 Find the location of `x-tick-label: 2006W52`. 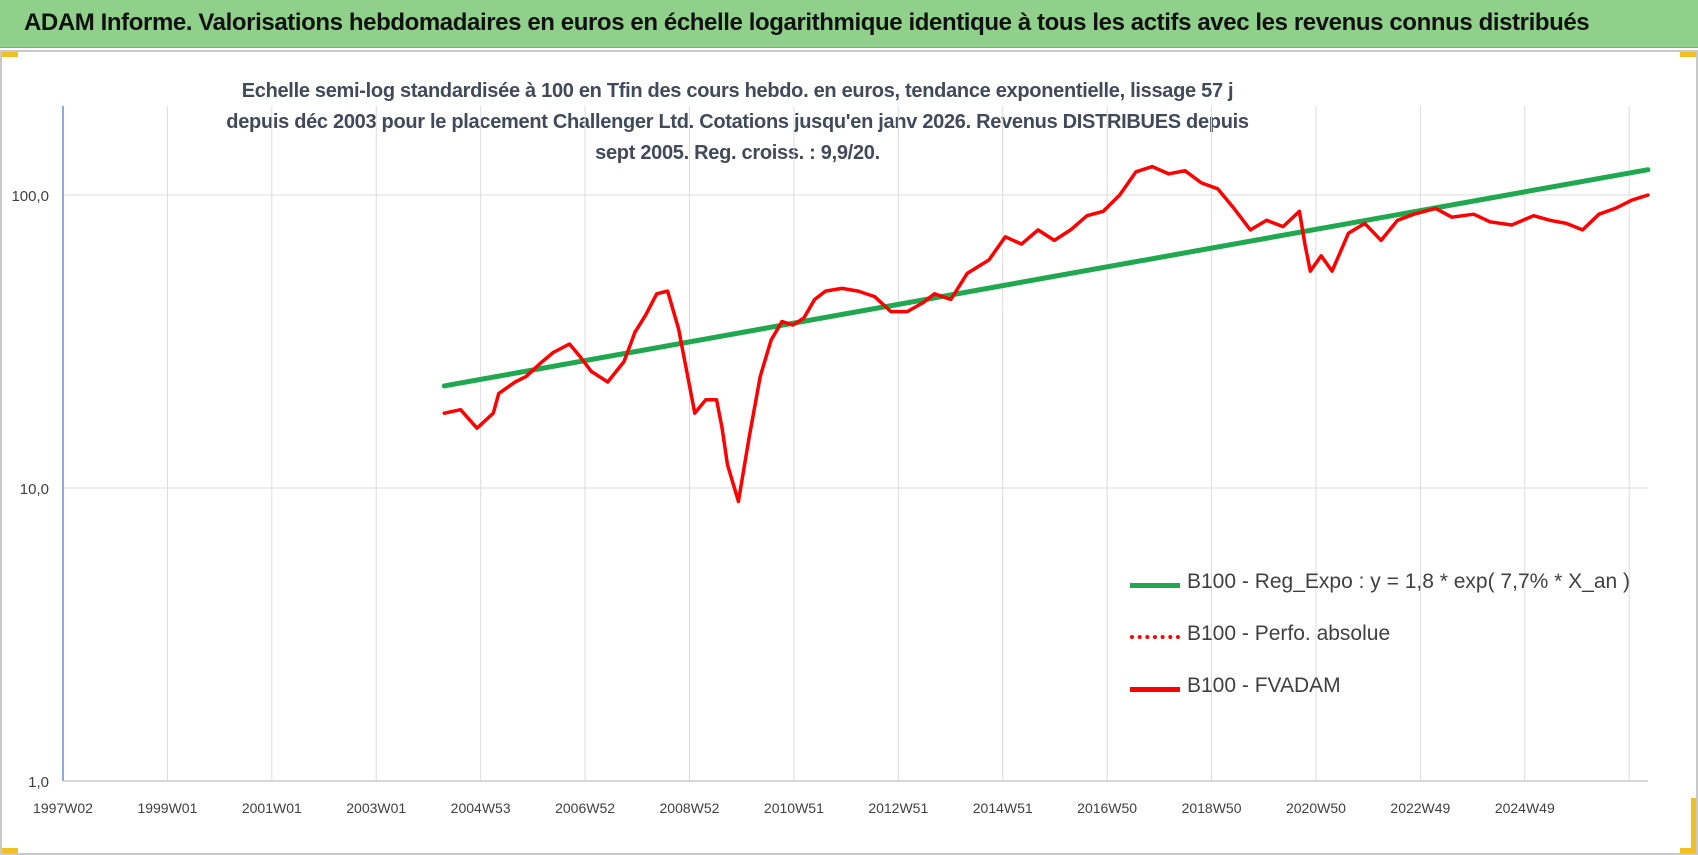

x-tick-label: 2006W52 is located at coordinates (585, 808).